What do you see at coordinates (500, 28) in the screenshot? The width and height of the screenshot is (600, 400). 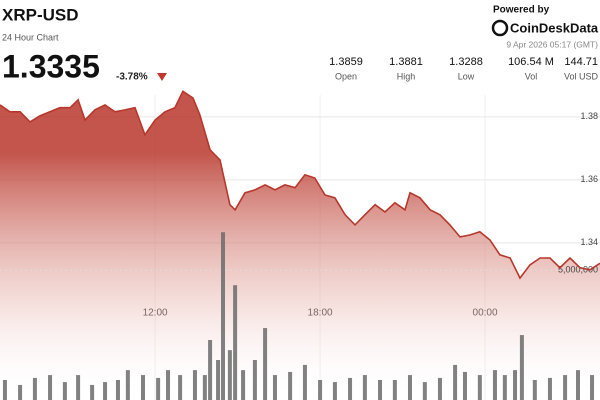 I see `brand-logo` at bounding box center [500, 28].